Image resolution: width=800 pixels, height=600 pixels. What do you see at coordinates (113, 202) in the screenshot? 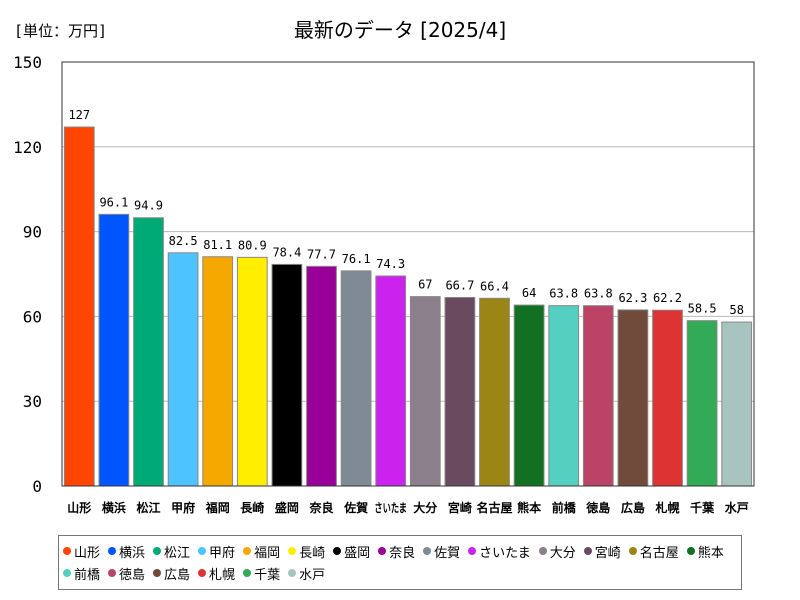
I see `value-label: 96.1` at bounding box center [113, 202].